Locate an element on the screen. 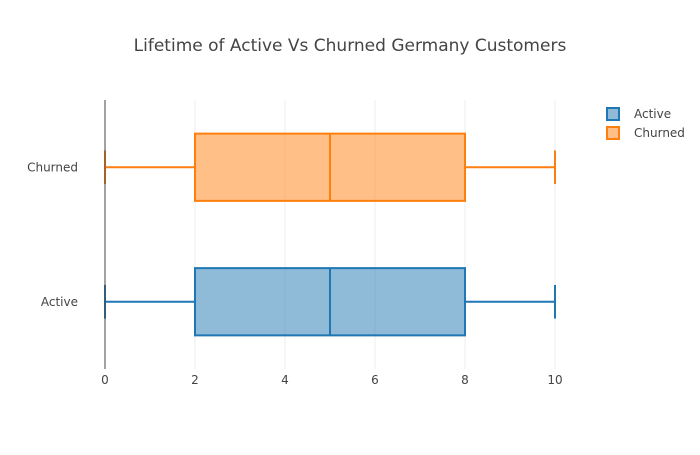  legend-item-churned: Churned is located at coordinates (645, 133).